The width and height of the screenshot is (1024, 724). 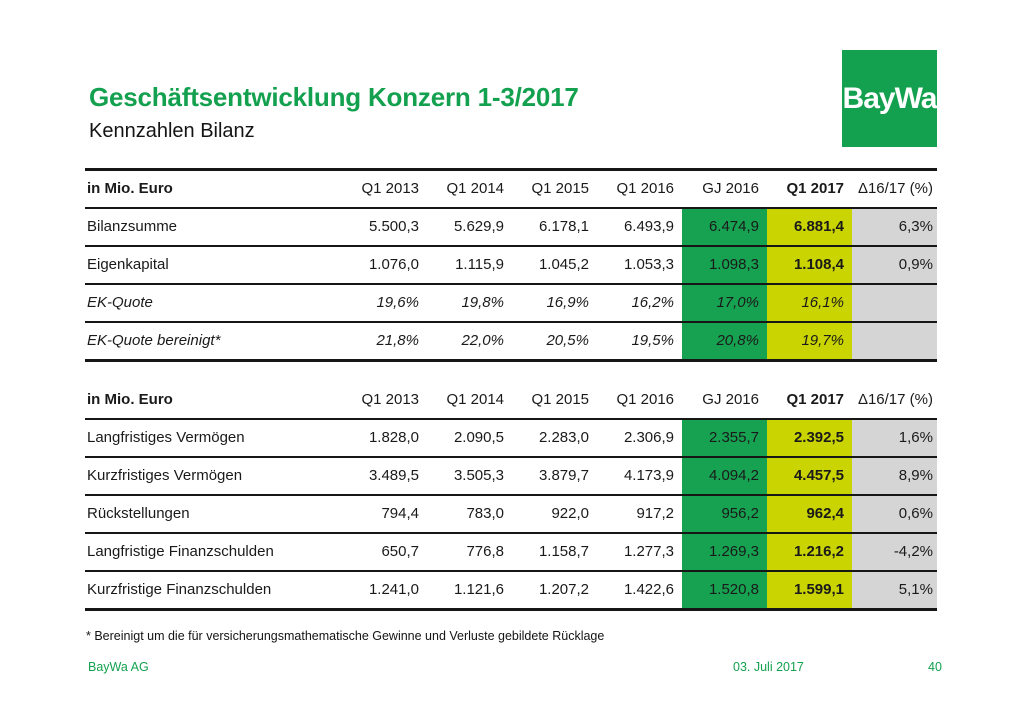 What do you see at coordinates (648, 264) in the screenshot?
I see `value-cell: 1.053,3` at bounding box center [648, 264].